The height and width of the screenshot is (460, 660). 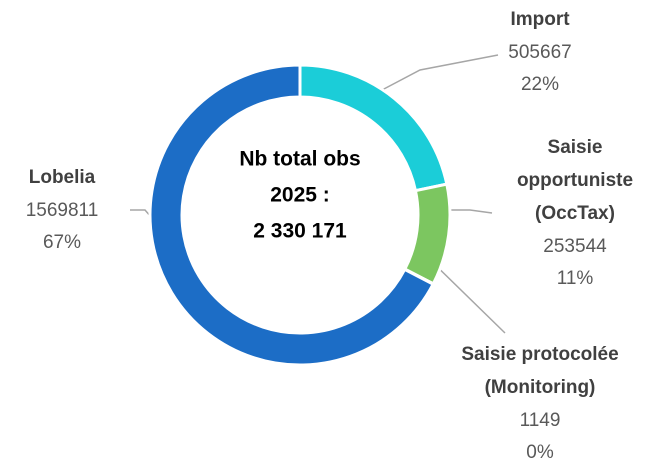 What do you see at coordinates (539, 354) in the screenshot?
I see `slice-label: Saisie protocolée` at bounding box center [539, 354].